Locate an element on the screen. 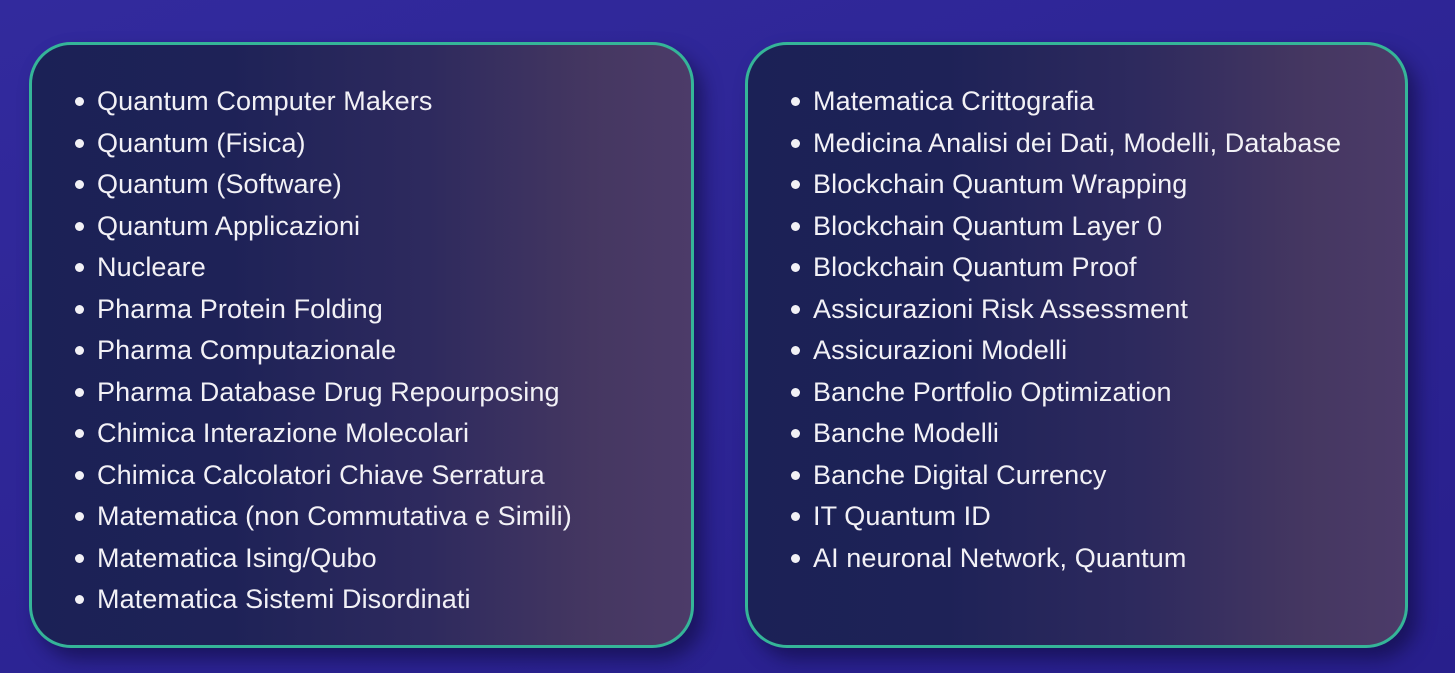  list-item-label: Quantum Applicazioni is located at coordinates (229, 225).